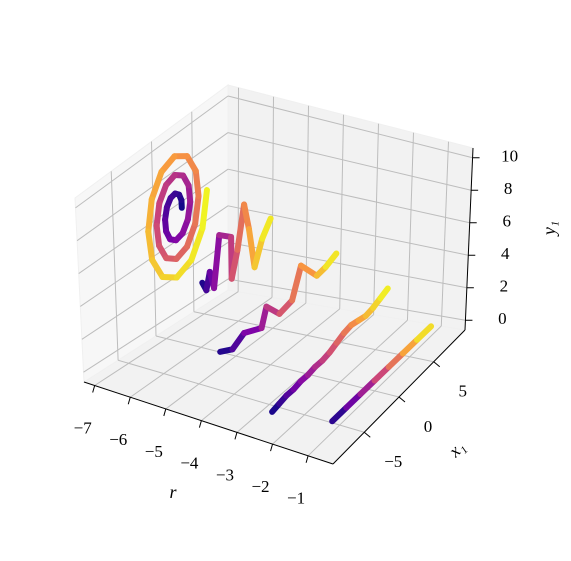 The width and height of the screenshot is (571, 561). Describe the element at coordinates (428, 426) in the screenshot. I see `y-tick-label: 0` at that location.